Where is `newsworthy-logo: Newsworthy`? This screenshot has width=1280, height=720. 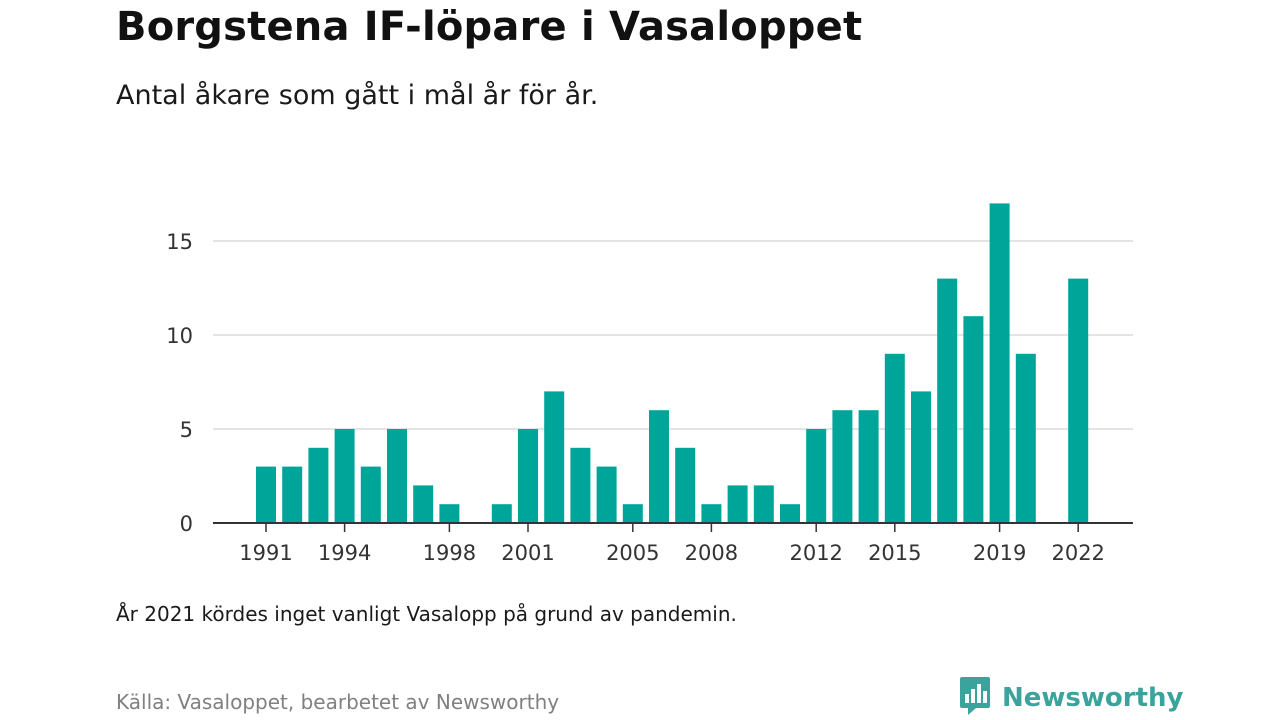
newsworthy-logo: Newsworthy is located at coordinates (1070, 698).